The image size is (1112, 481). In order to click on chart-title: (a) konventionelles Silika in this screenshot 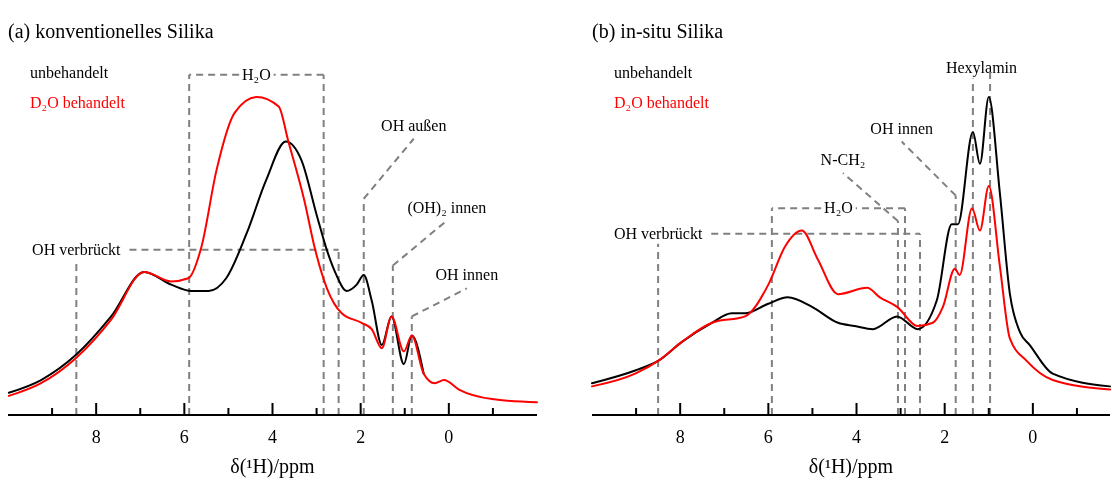, I will do `click(111, 31)`.